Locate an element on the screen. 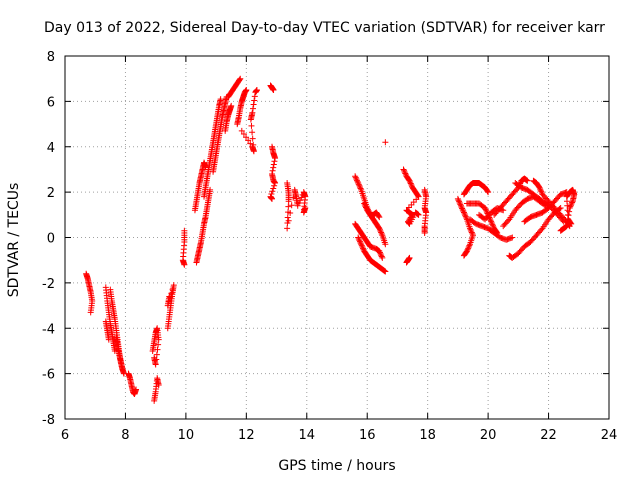 This screenshot has width=640, height=480. x-tick-label: 6 is located at coordinates (65, 435).